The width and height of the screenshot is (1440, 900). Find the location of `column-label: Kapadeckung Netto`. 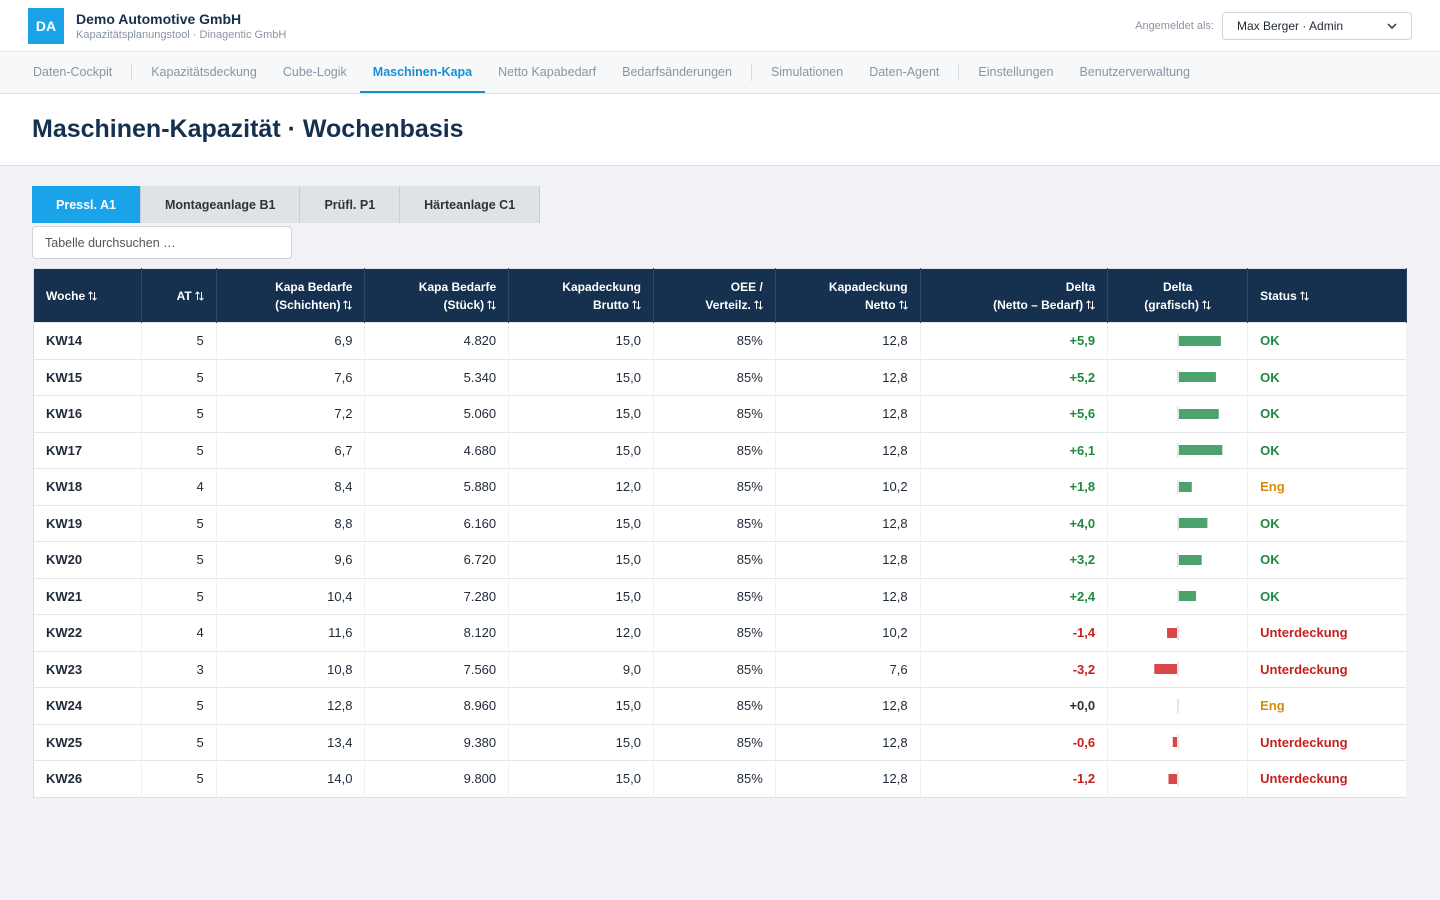

column-label: Kapadeckung Netto is located at coordinates (868, 295).